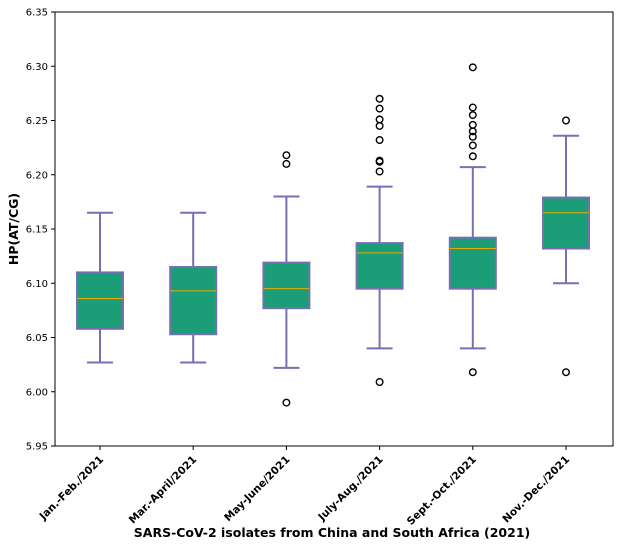 The height and width of the screenshot is (547, 618). Describe the element at coordinates (37, 121) in the screenshot. I see `y-tick-label: 6.25` at that location.